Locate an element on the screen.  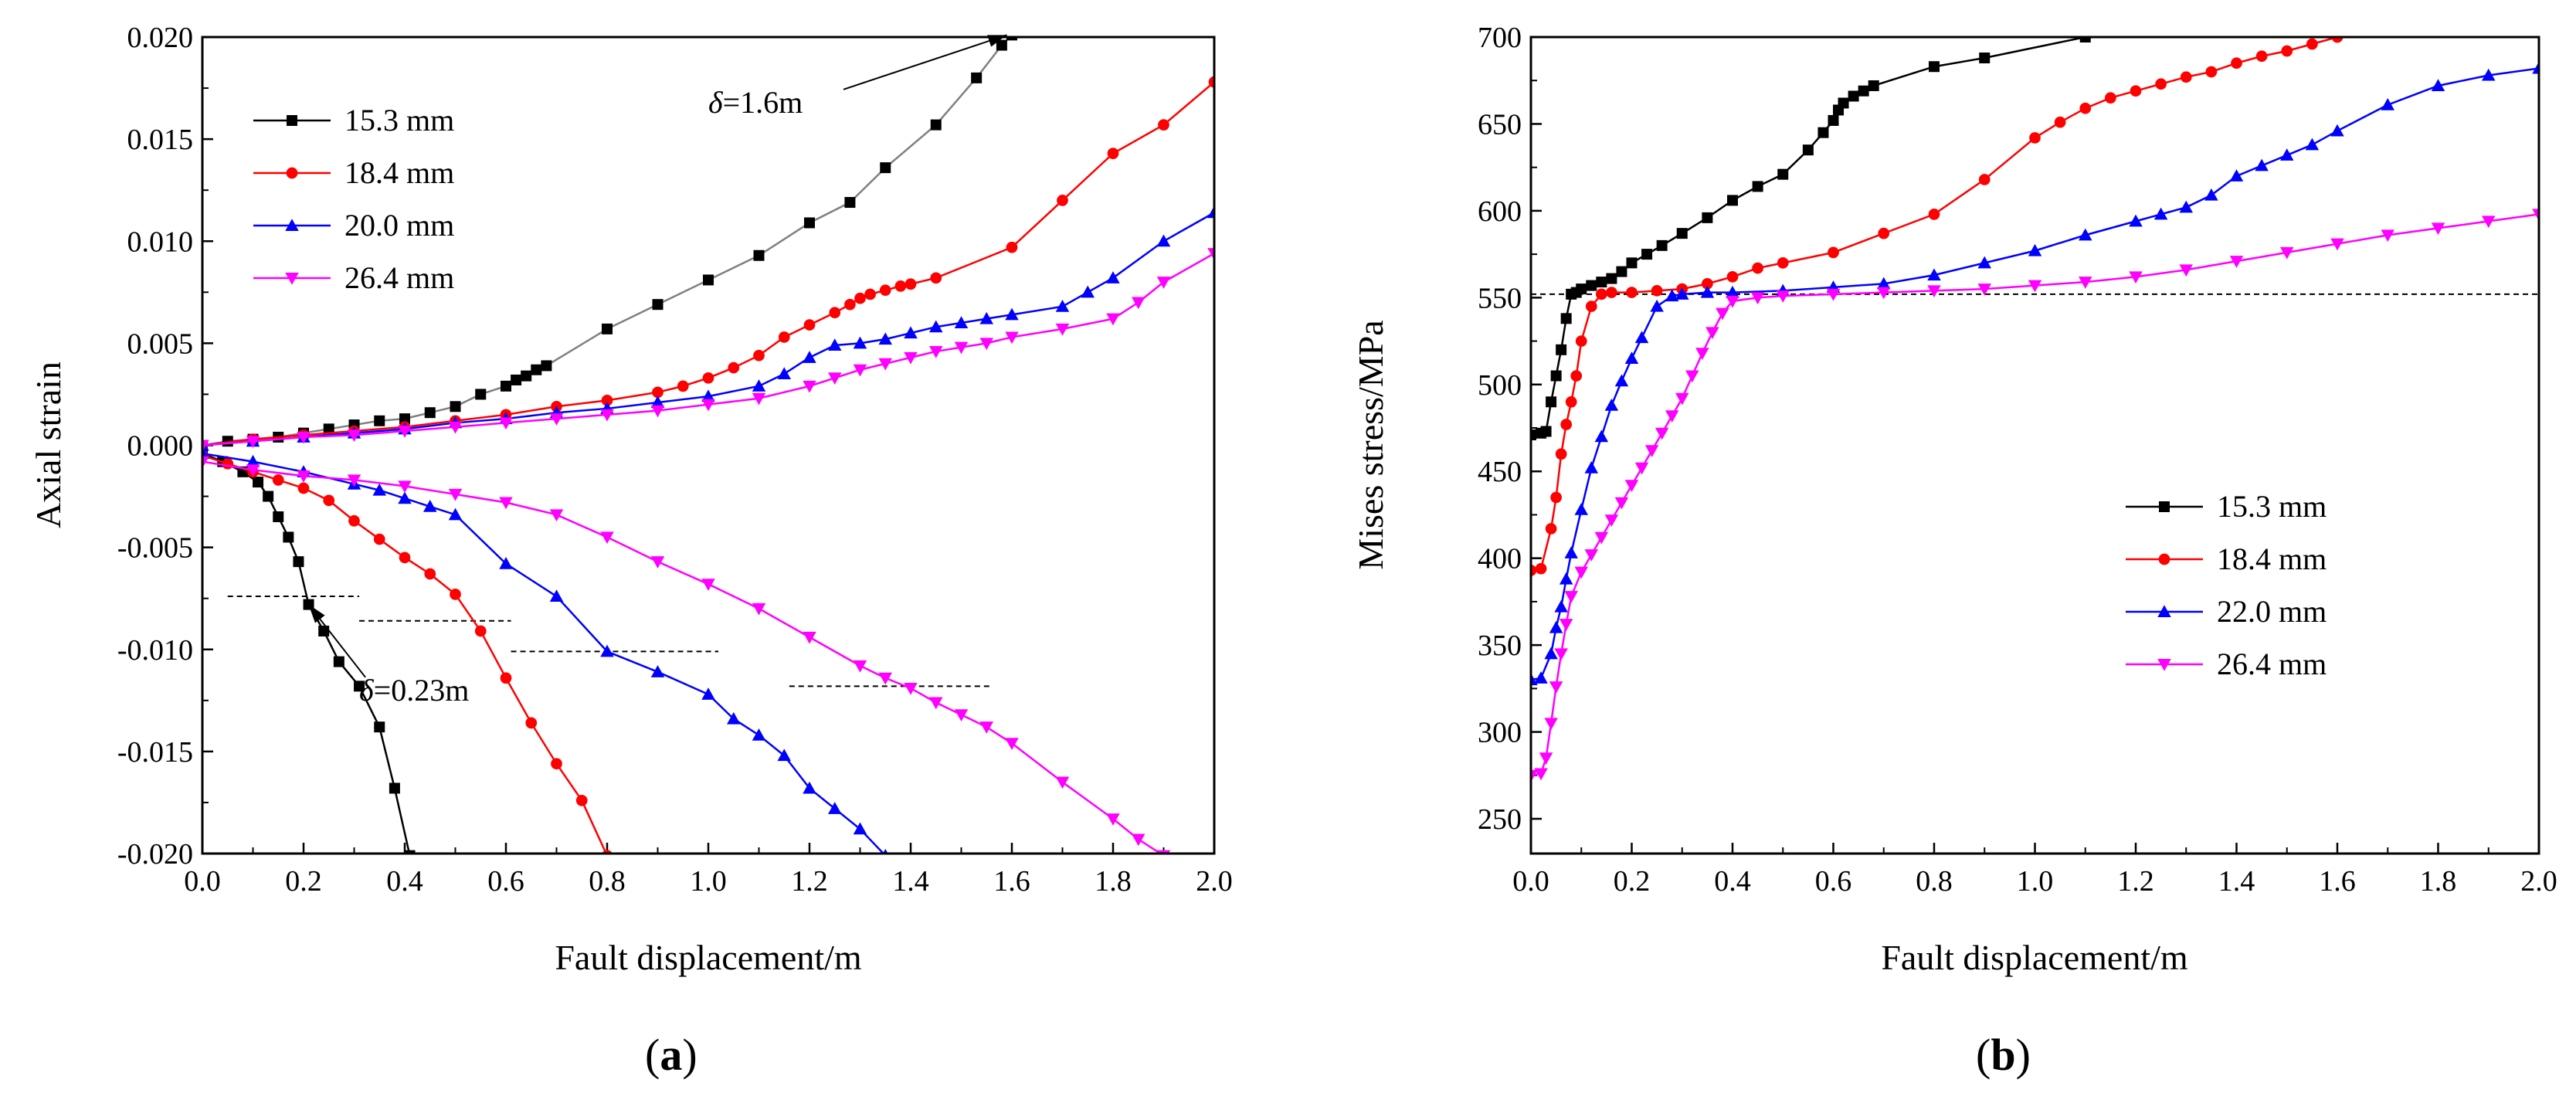
x-tick-label: 1.2 is located at coordinates (809, 881).